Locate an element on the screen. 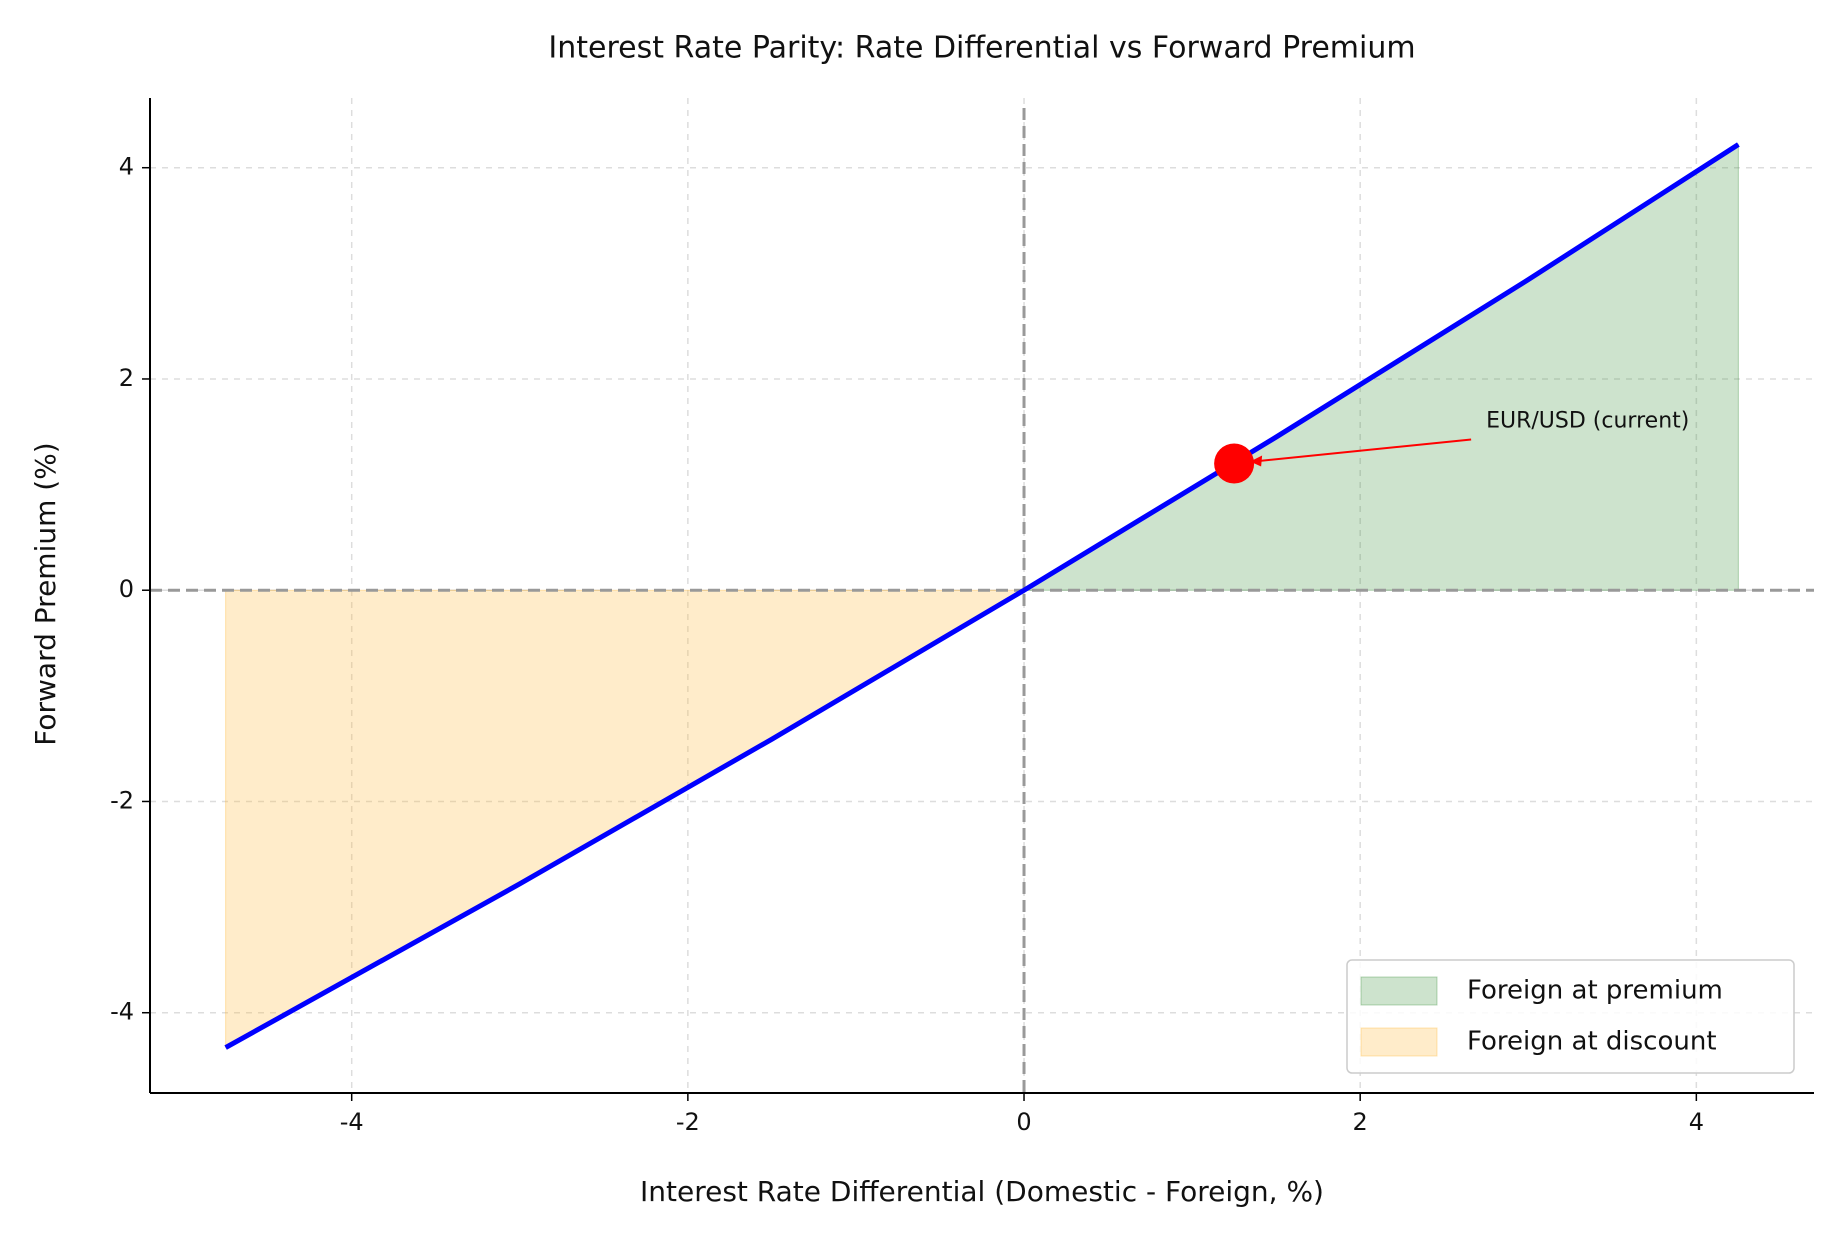  y-tick-label: -2 is located at coordinates (122, 800).